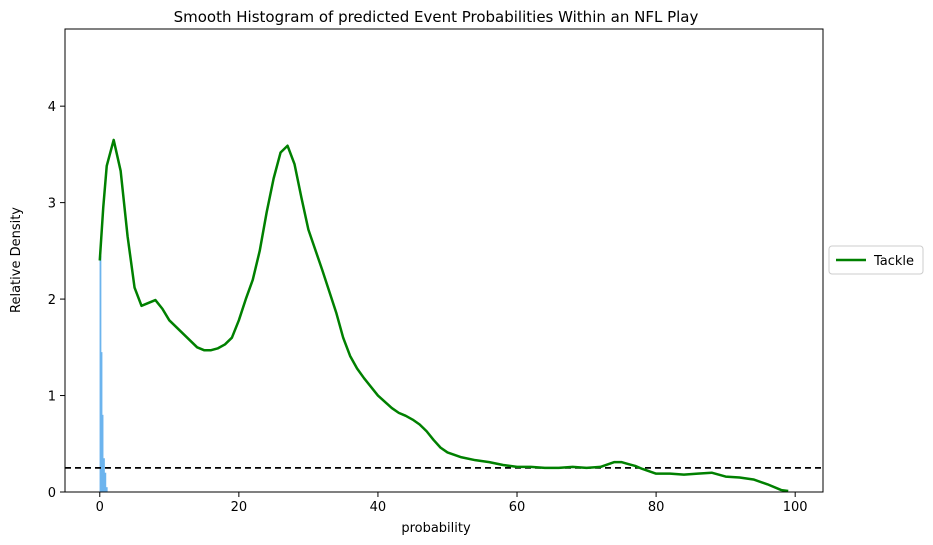  Describe the element at coordinates (16, 260) in the screenshot. I see `y-axis-label: Relative Density` at that location.